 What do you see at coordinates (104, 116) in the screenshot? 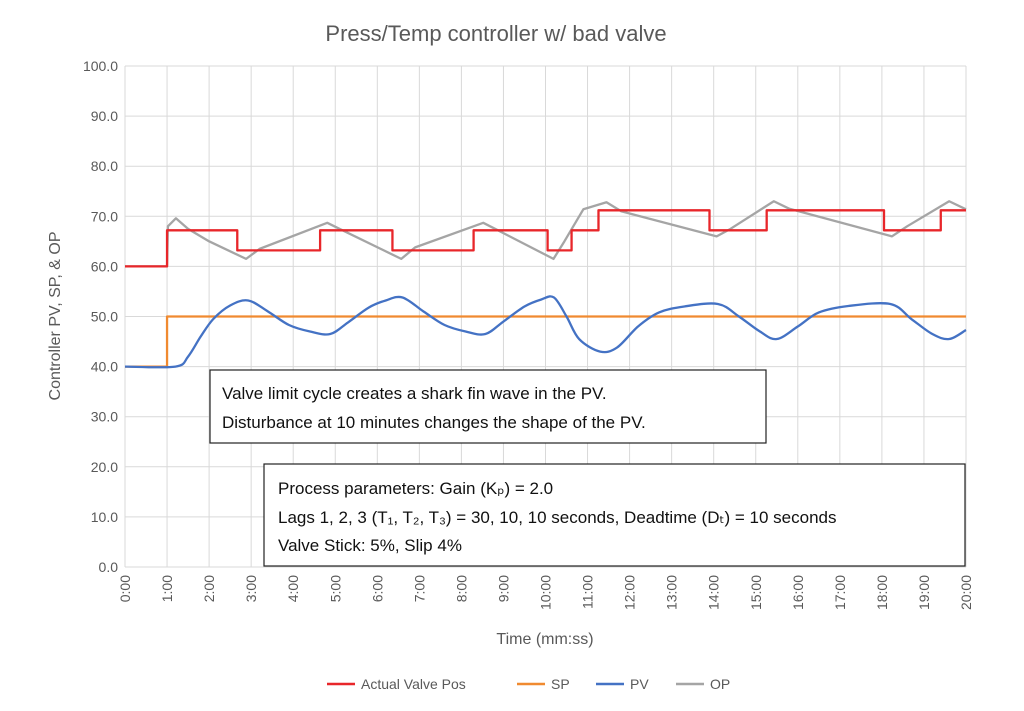
I see `y-tick-label: 90.0` at bounding box center [104, 116].